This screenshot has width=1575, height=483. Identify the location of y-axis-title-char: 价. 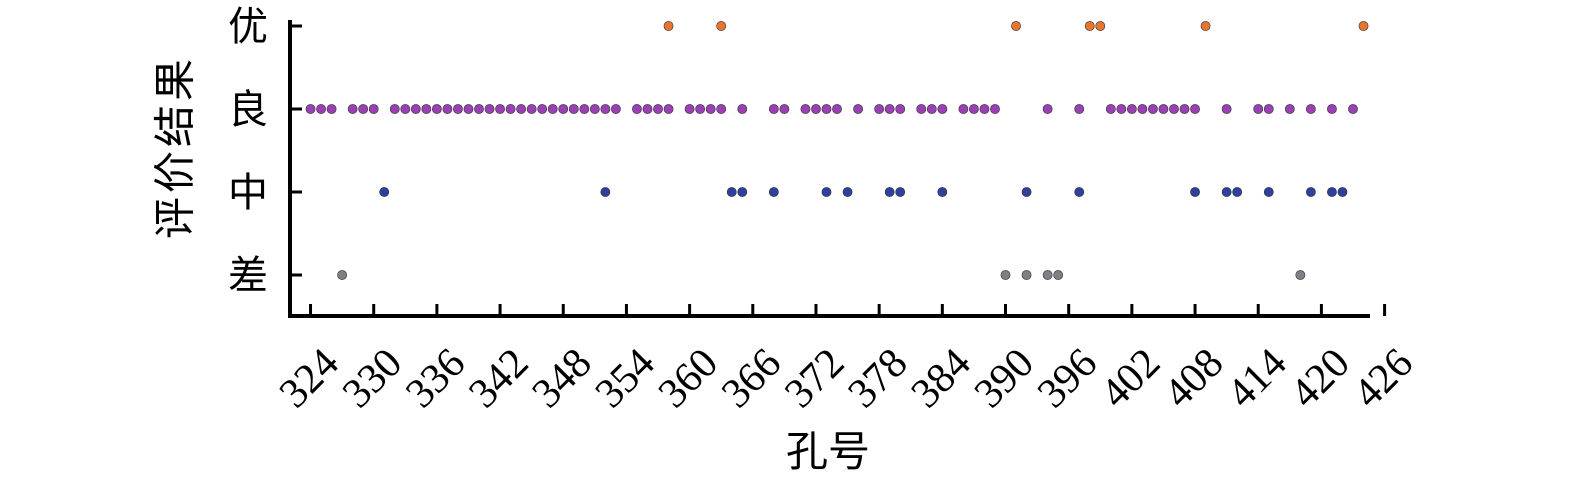
(175, 172).